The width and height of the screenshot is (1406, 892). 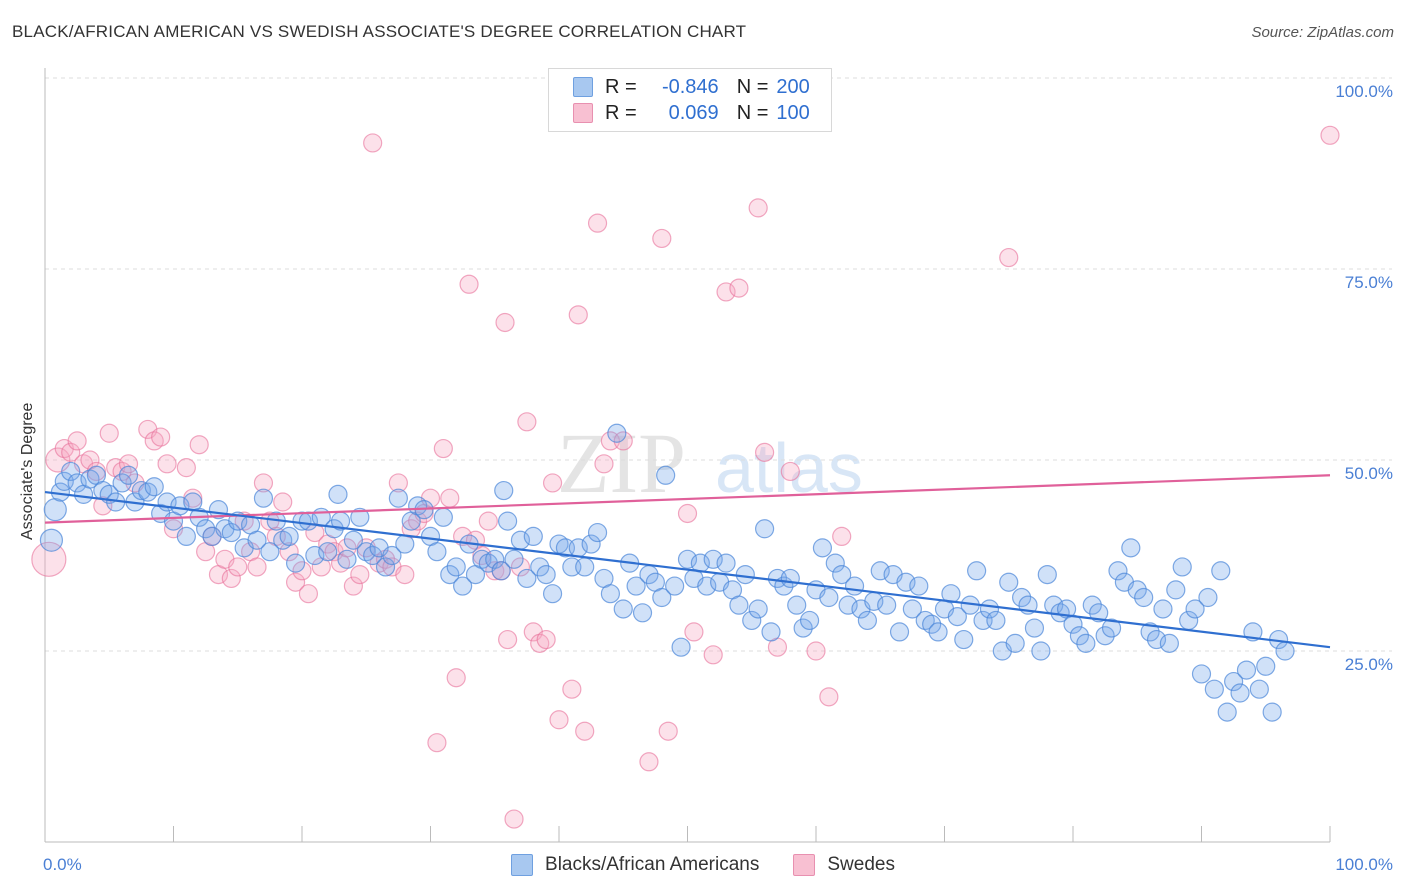 I want to click on legend-label-swedes: Swedes, so click(x=861, y=864).